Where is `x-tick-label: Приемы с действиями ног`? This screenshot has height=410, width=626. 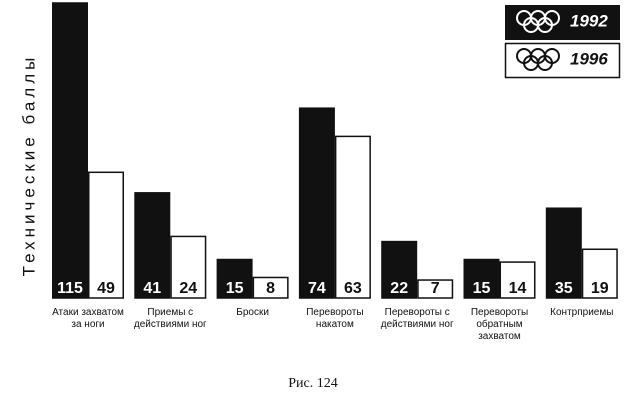 x-tick-label: Приемы с действиями ног is located at coordinates (170, 318).